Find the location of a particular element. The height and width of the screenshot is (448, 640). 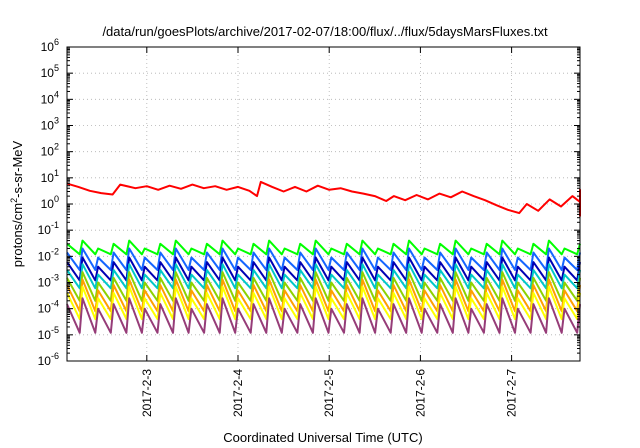

y-axis-label-main: protons/cm is located at coordinates (17, 235).